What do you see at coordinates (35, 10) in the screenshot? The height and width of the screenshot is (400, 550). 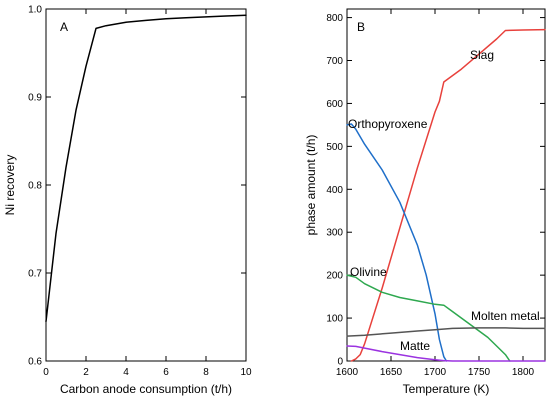 I see `y-tick-label-a-4: 1.0` at bounding box center [35, 10].